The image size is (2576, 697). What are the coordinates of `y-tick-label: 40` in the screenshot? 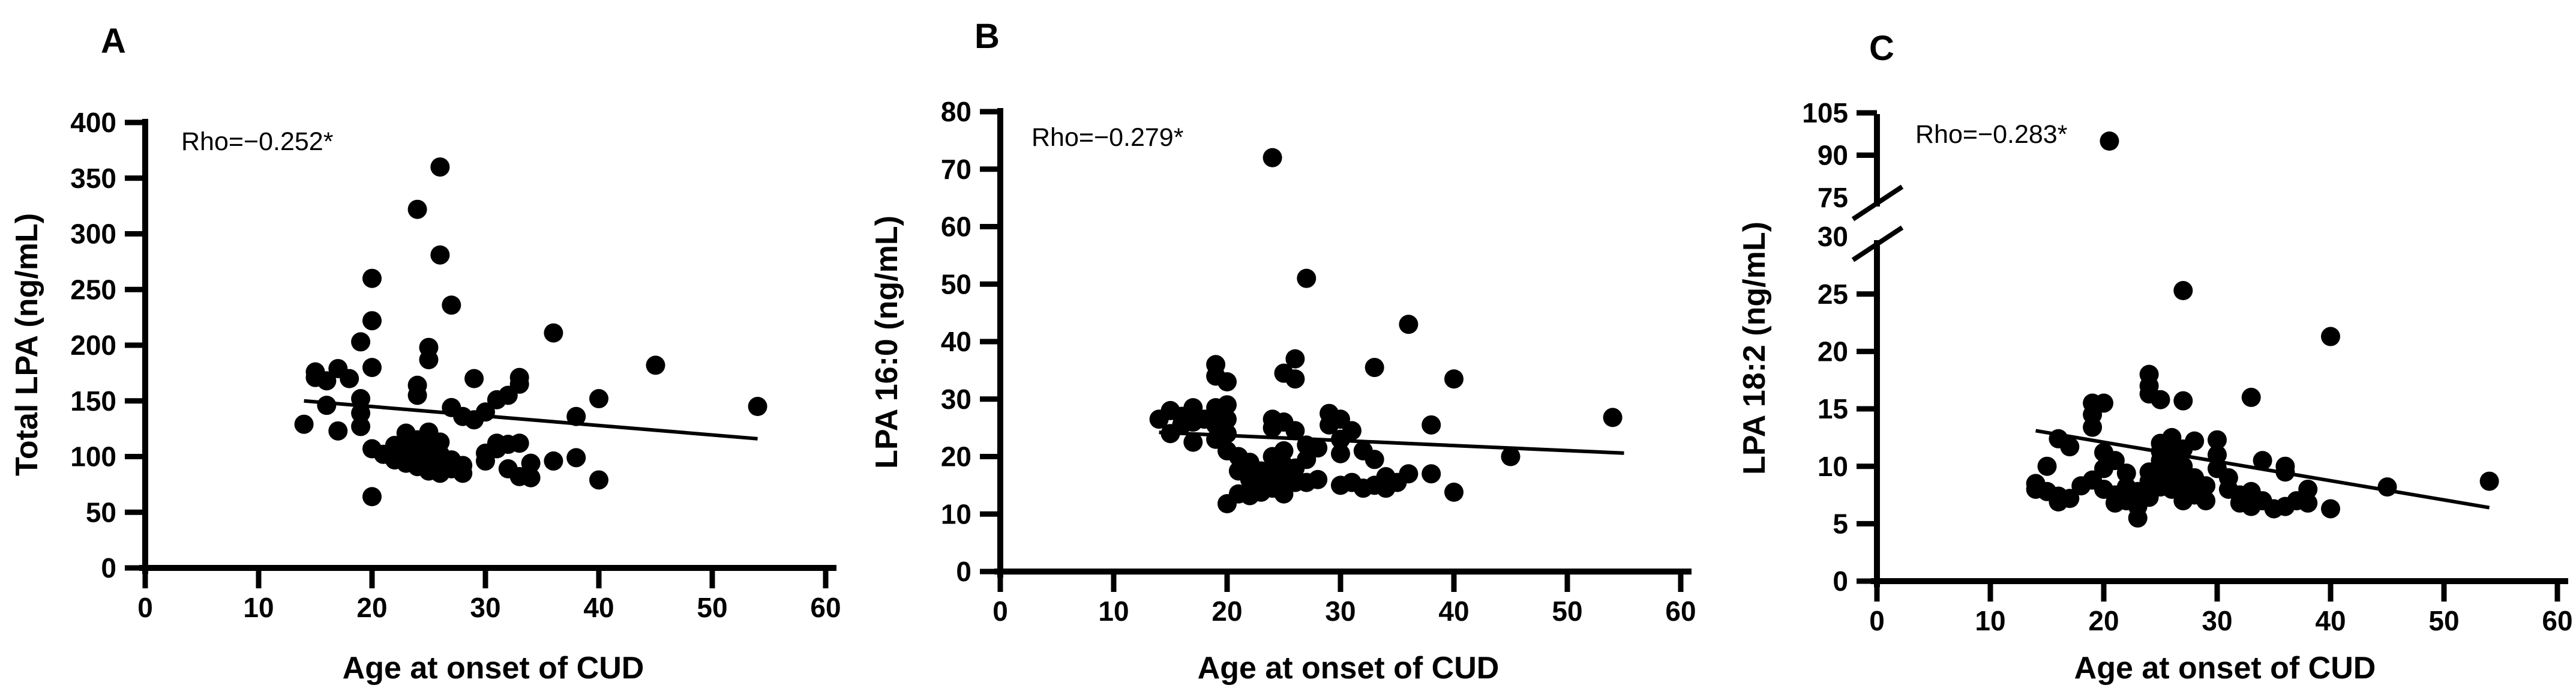 It's located at (956, 341).